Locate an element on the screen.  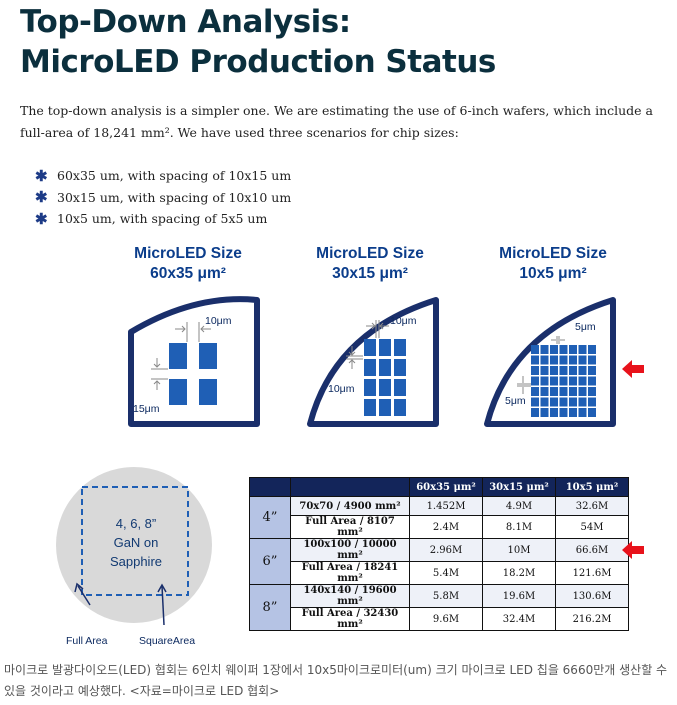
wafer-circle is located at coordinates (134, 546).